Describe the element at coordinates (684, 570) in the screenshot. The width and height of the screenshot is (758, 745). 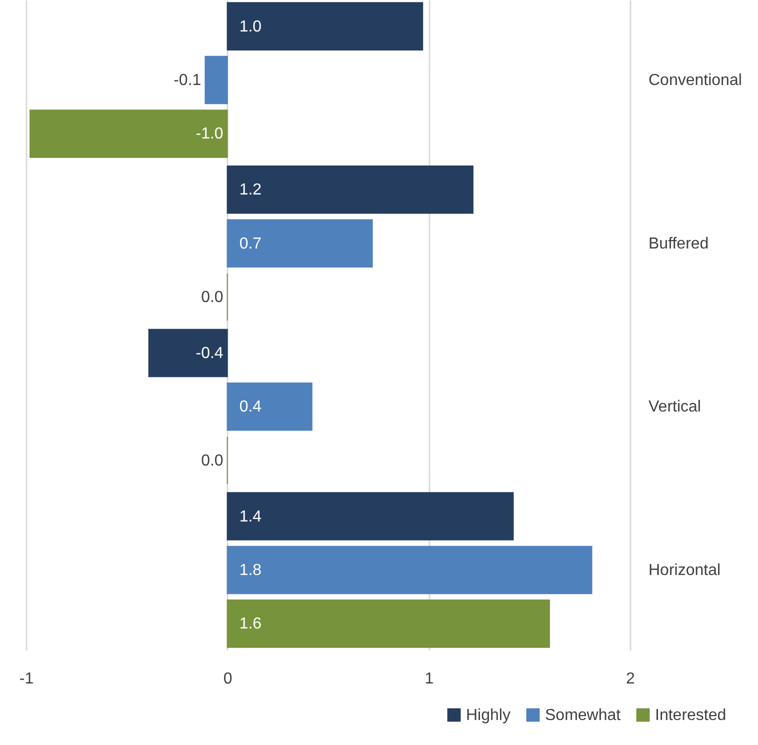
I see `y-tick-label: Horizontal` at that location.